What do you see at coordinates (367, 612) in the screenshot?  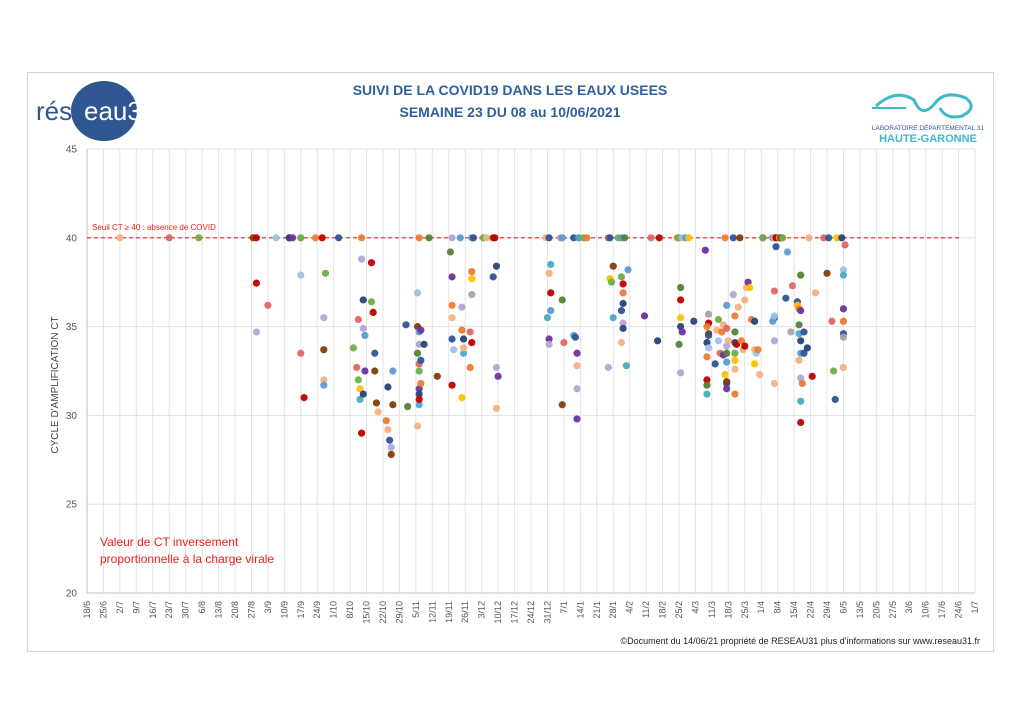 I see `x-tick-label: 15/10` at bounding box center [367, 612].